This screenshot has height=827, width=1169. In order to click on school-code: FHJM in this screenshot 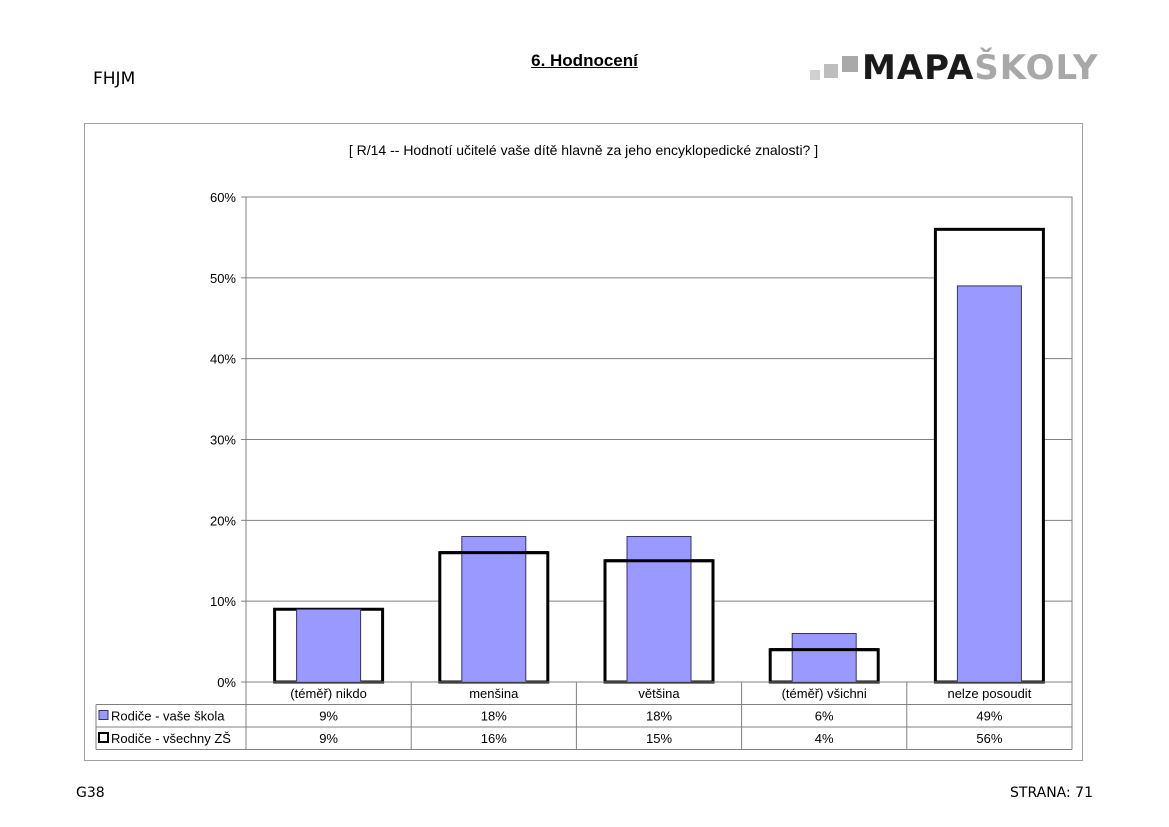, I will do `click(114, 79)`.